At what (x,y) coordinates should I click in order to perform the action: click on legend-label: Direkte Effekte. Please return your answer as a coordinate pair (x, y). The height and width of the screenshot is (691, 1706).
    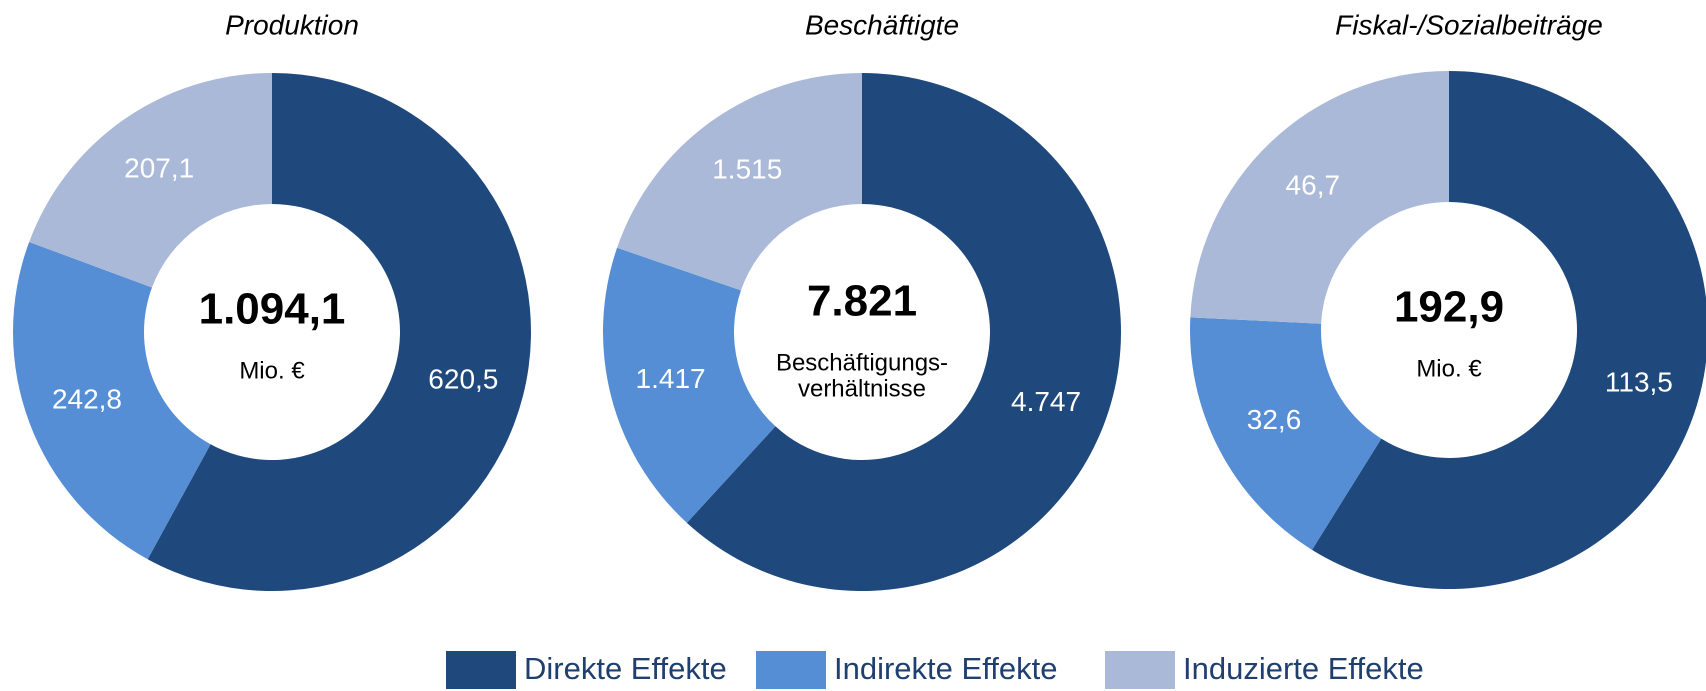
    Looking at the image, I should click on (625, 668).